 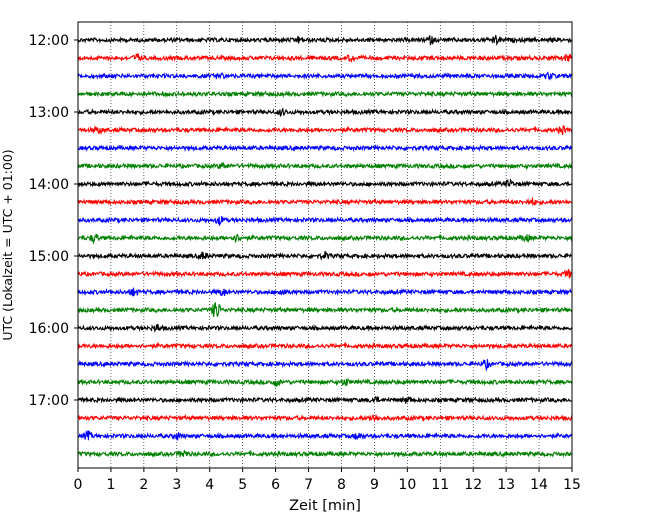 I want to click on y-axis-label: UTC (Lokalzeit = UTC + 01:00), so click(x=7, y=244).